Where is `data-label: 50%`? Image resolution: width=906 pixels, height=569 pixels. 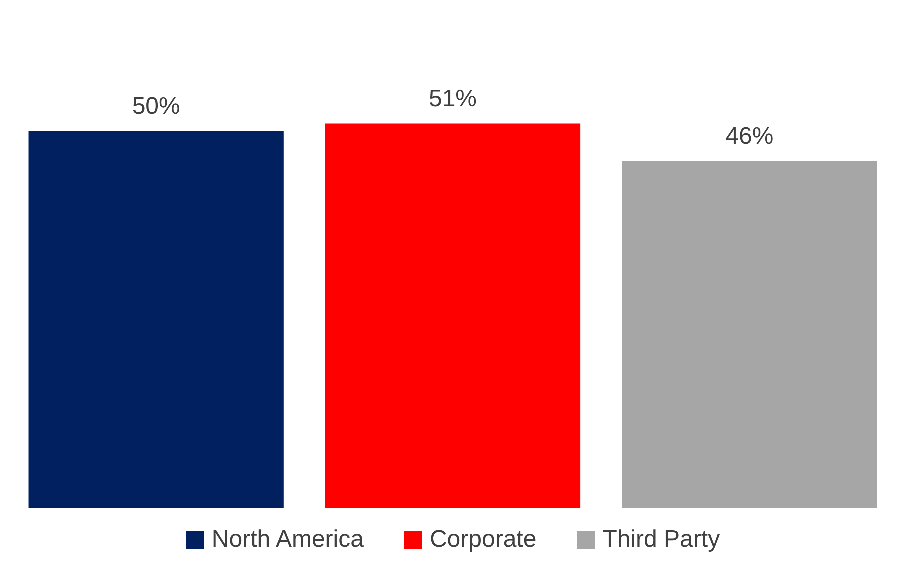
data-label: 50% is located at coordinates (156, 106).